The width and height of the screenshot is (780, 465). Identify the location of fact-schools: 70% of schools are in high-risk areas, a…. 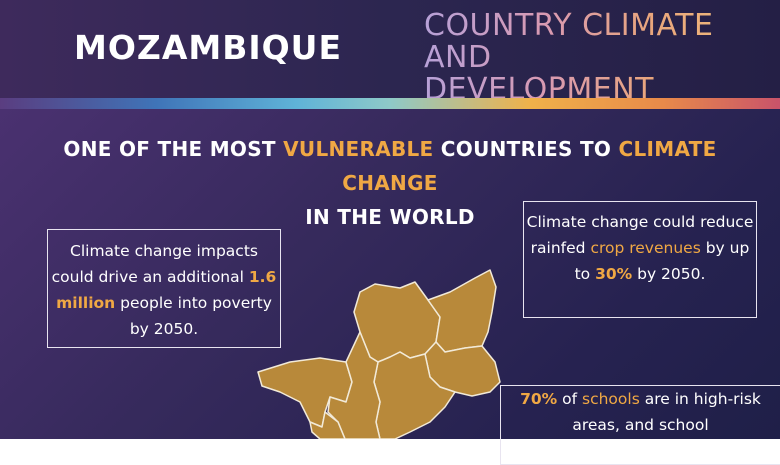
(640, 425).